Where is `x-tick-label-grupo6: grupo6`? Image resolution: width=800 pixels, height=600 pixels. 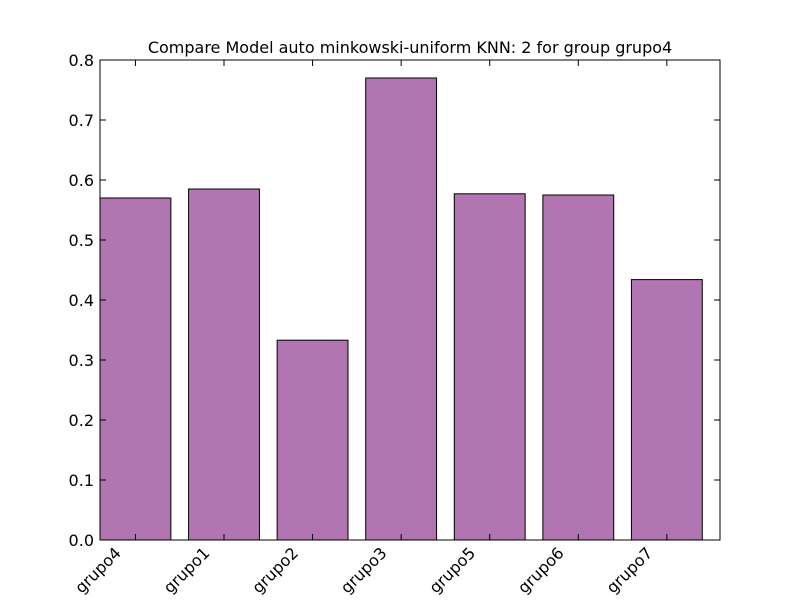
x-tick-label-grupo6: grupo6 is located at coordinates (541, 570).